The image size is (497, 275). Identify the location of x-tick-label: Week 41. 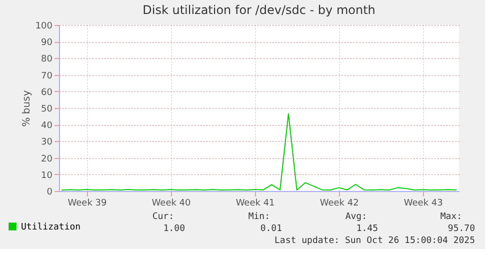
(255, 203).